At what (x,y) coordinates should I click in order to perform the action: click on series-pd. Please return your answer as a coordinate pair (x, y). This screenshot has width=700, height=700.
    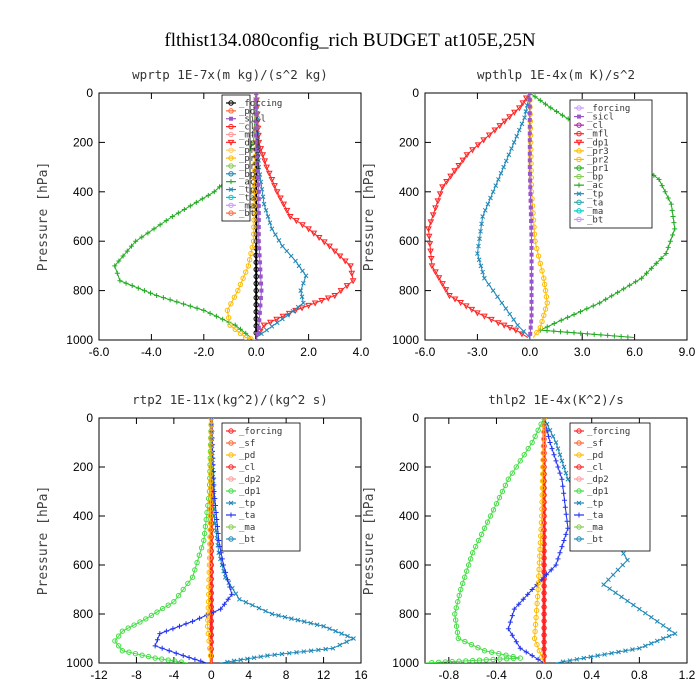
    Looking at the image, I should click on (539, 540).